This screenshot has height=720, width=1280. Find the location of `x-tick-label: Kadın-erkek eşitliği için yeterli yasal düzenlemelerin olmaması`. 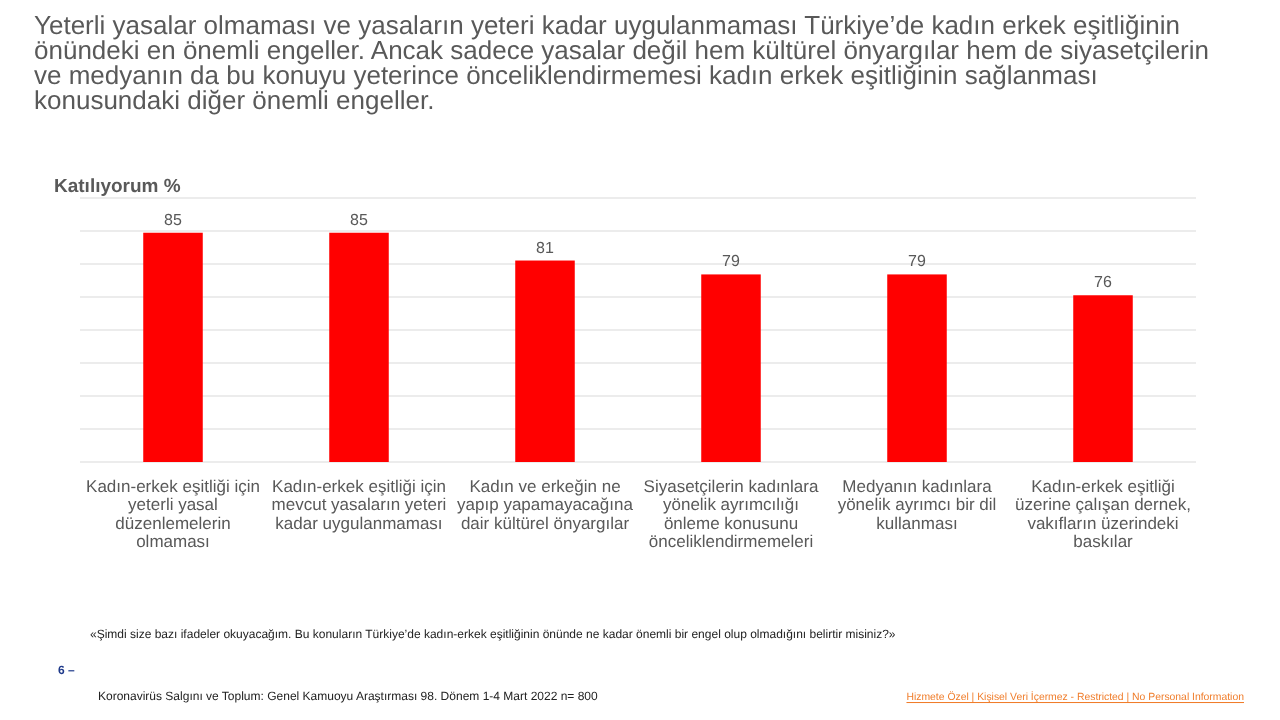

x-tick-label: Kadın-erkek eşitliği için yeterli yasal düzenlemelerin olmaması is located at coordinates (173, 514).